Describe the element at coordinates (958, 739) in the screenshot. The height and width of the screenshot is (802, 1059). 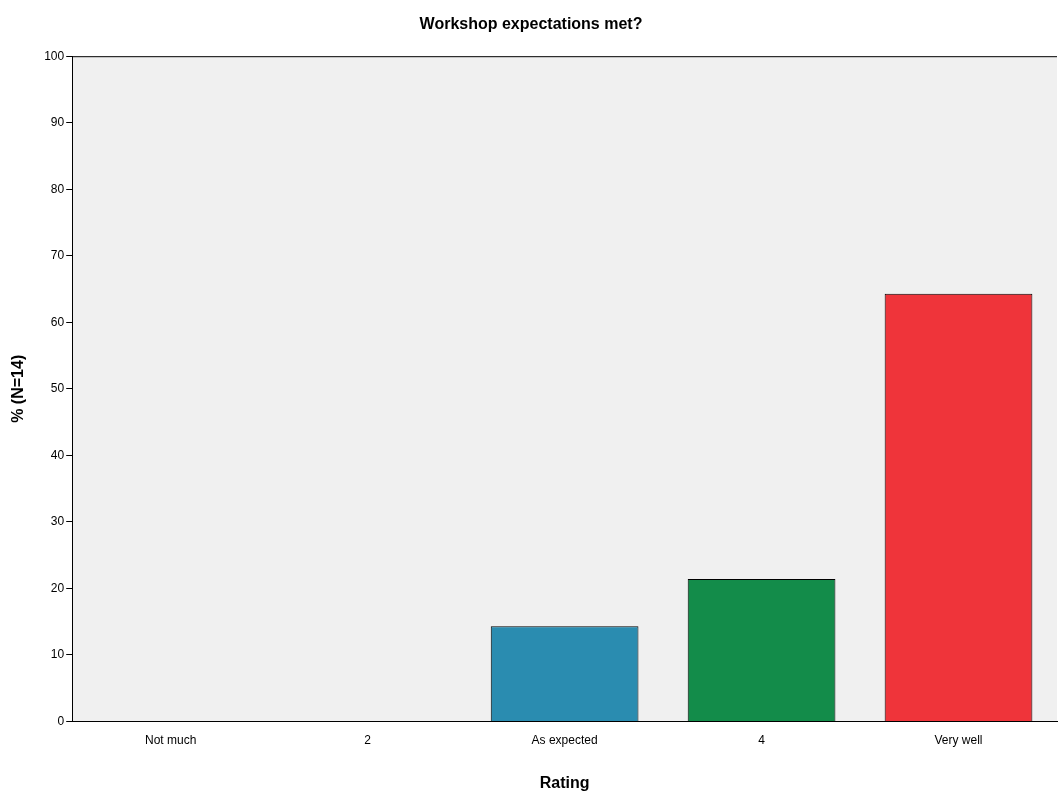
I see `x-tick-label: Very well` at that location.